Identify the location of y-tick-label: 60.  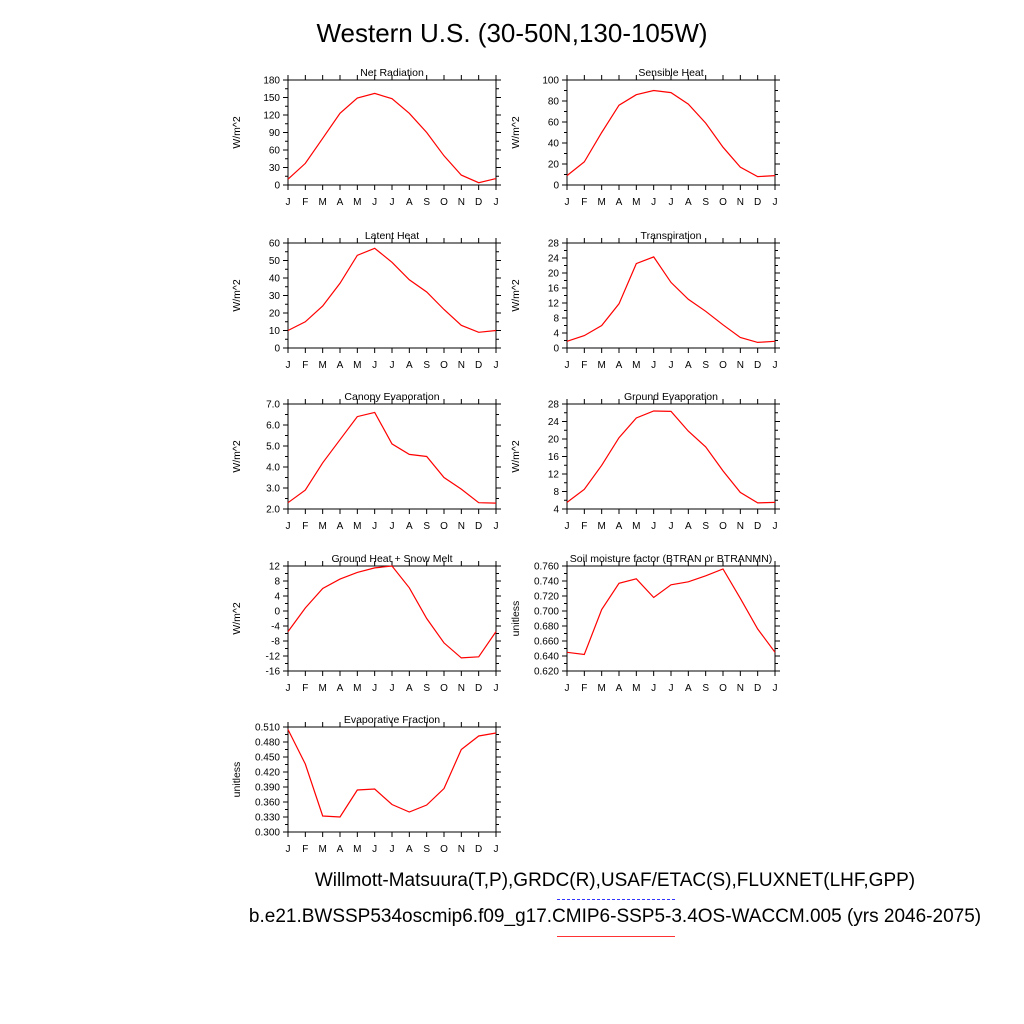
(554, 123).